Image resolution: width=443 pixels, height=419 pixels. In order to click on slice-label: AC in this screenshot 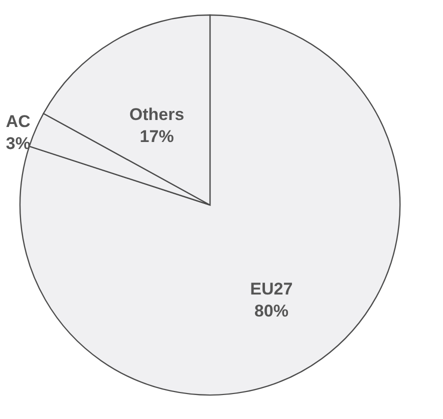, I will do `click(18, 121)`.